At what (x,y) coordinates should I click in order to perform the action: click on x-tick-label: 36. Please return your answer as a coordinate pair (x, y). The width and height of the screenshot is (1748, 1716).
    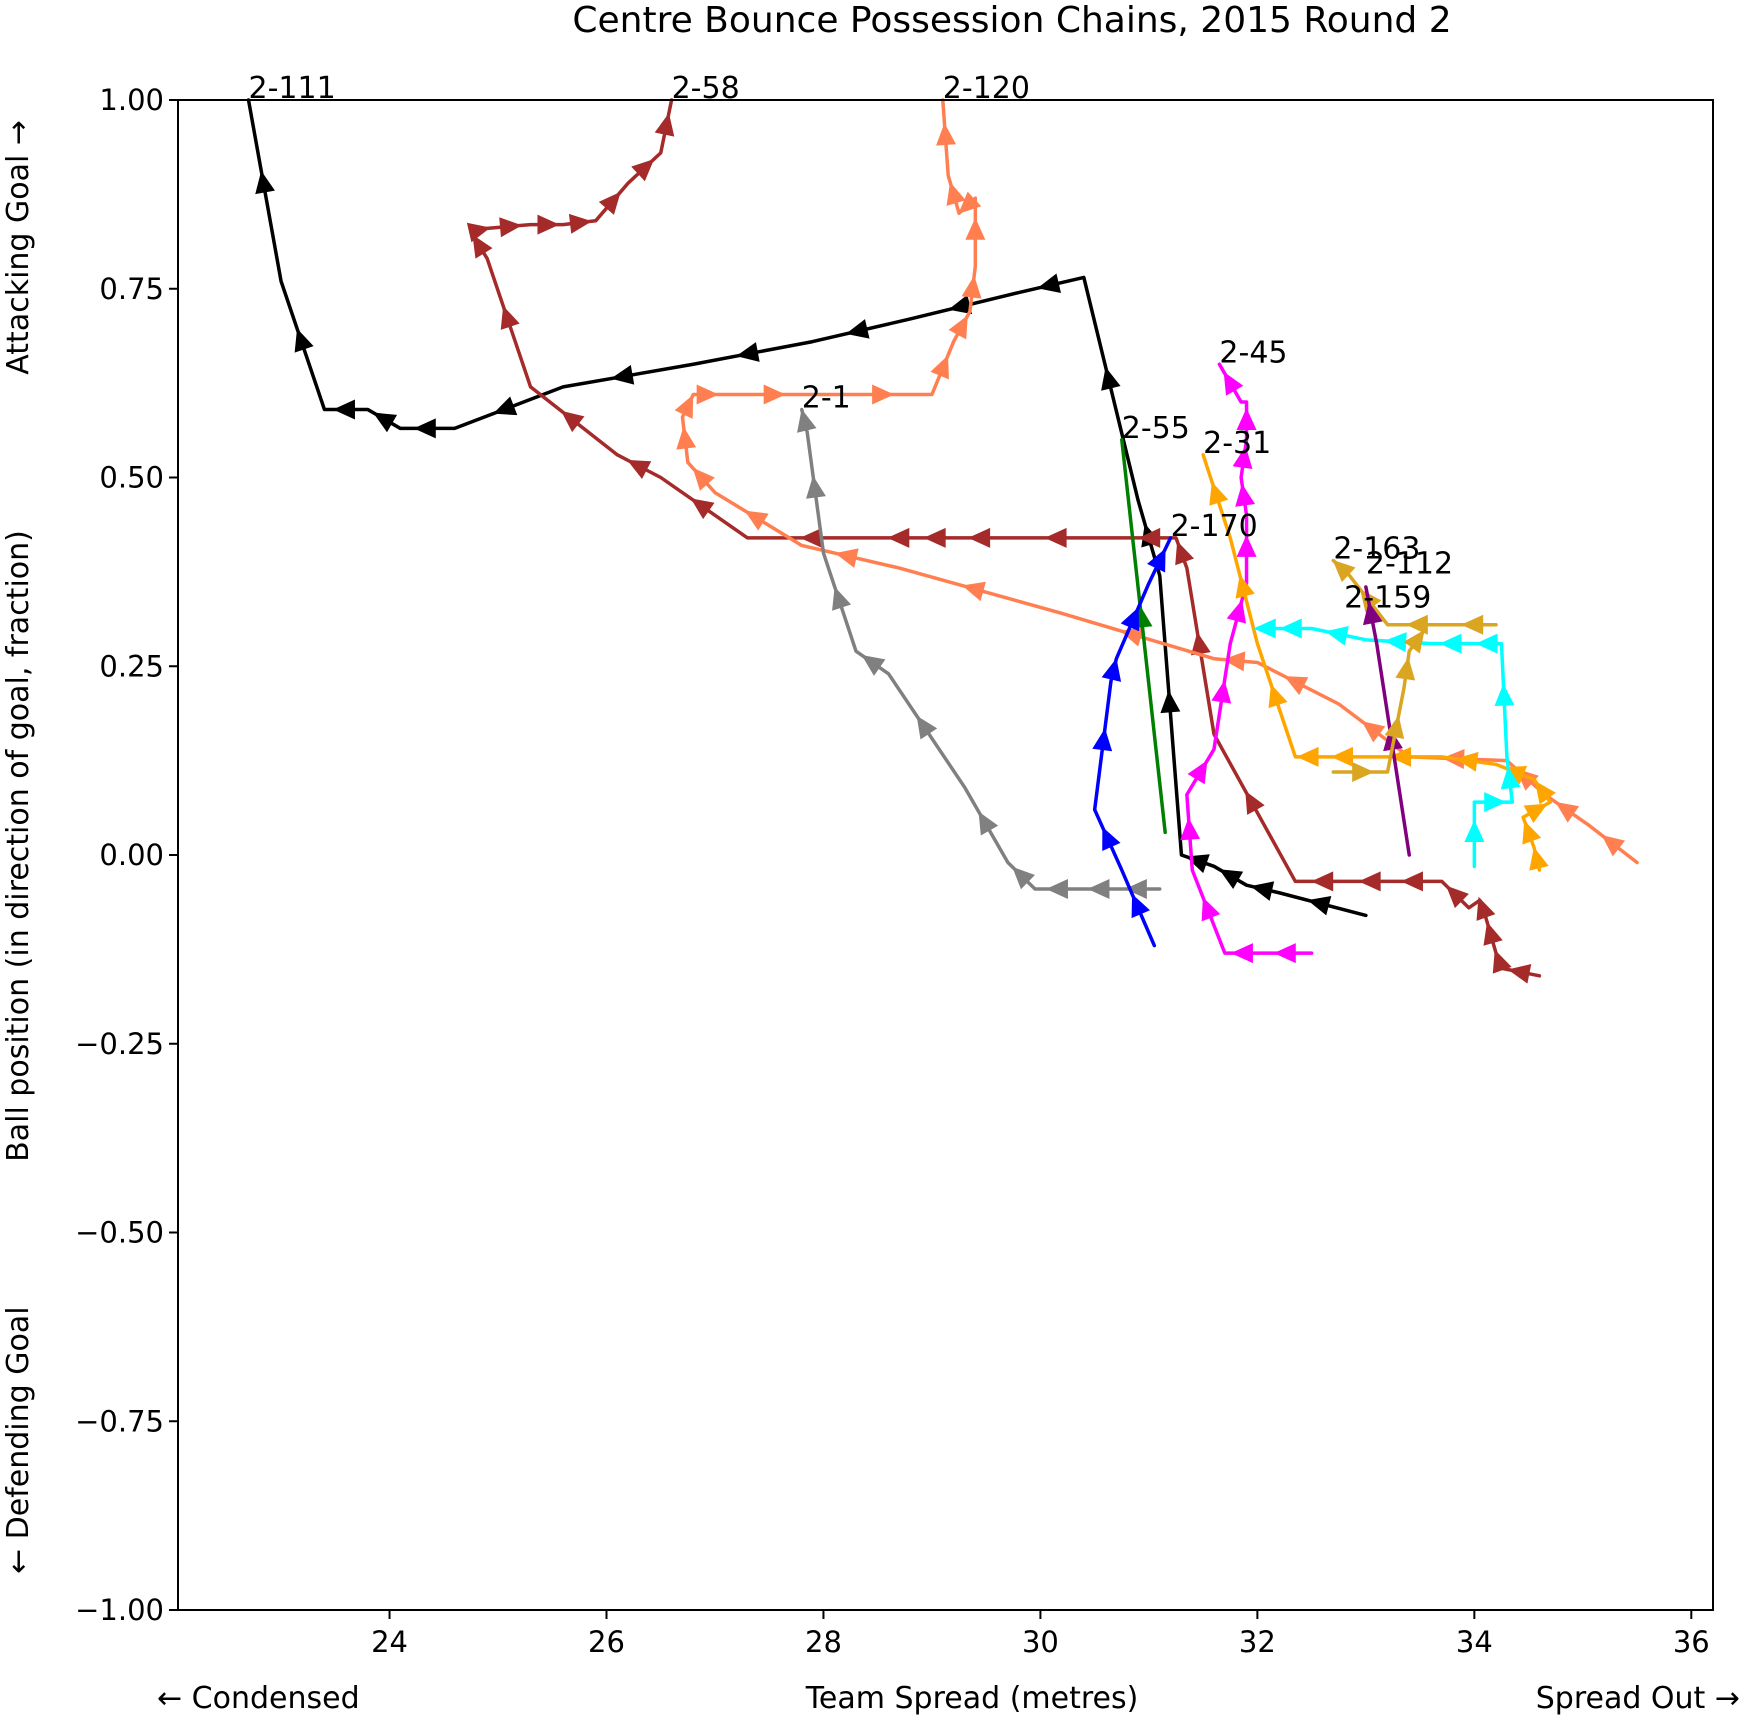
    Looking at the image, I should click on (1691, 1642).